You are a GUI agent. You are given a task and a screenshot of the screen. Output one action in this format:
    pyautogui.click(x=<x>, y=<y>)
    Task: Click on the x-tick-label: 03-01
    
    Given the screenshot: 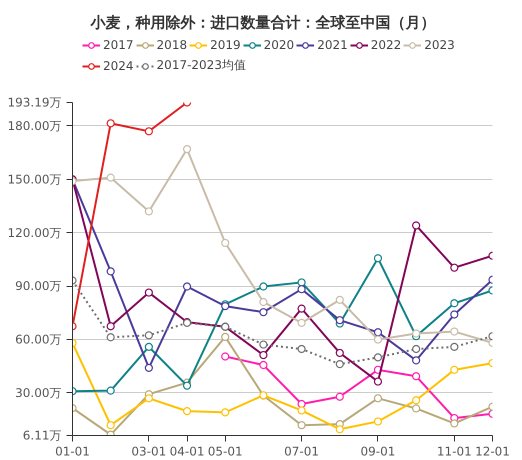 What is the action you would take?
    pyautogui.click(x=148, y=451)
    